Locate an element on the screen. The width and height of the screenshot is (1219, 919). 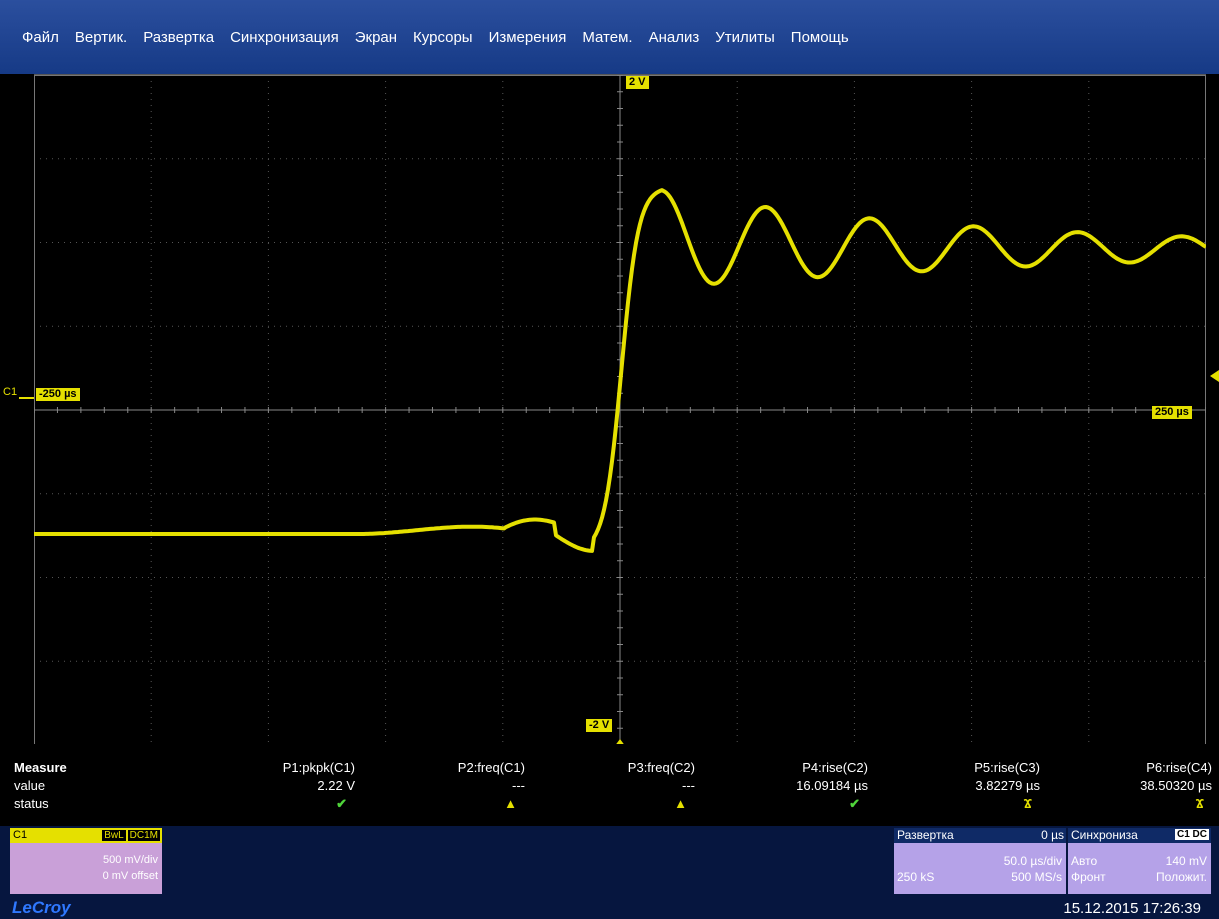
coupling-badge: DC1M is located at coordinates (143, 835).